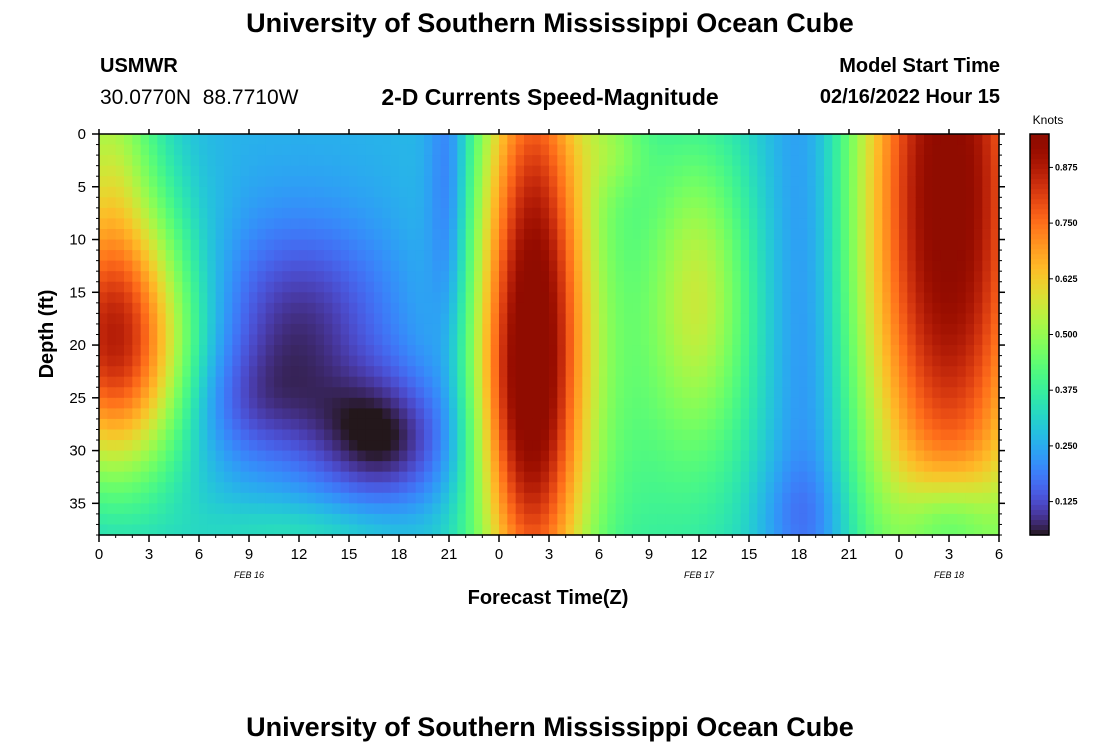  Describe the element at coordinates (77, 451) in the screenshot. I see `y-tick-label: 30` at that location.